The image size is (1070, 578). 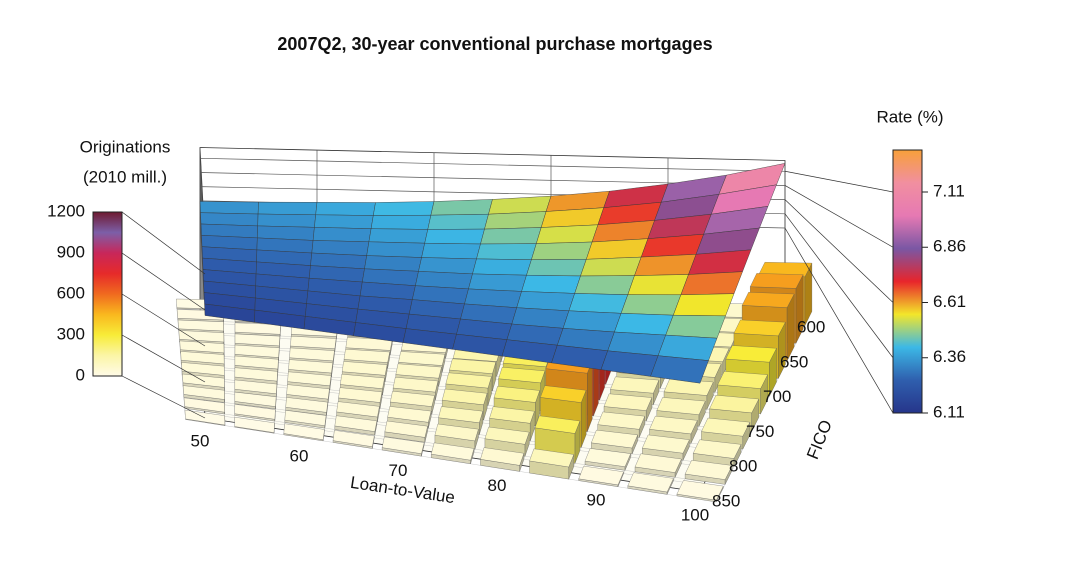 I want to click on y-tick-label: 850, so click(x=726, y=500).